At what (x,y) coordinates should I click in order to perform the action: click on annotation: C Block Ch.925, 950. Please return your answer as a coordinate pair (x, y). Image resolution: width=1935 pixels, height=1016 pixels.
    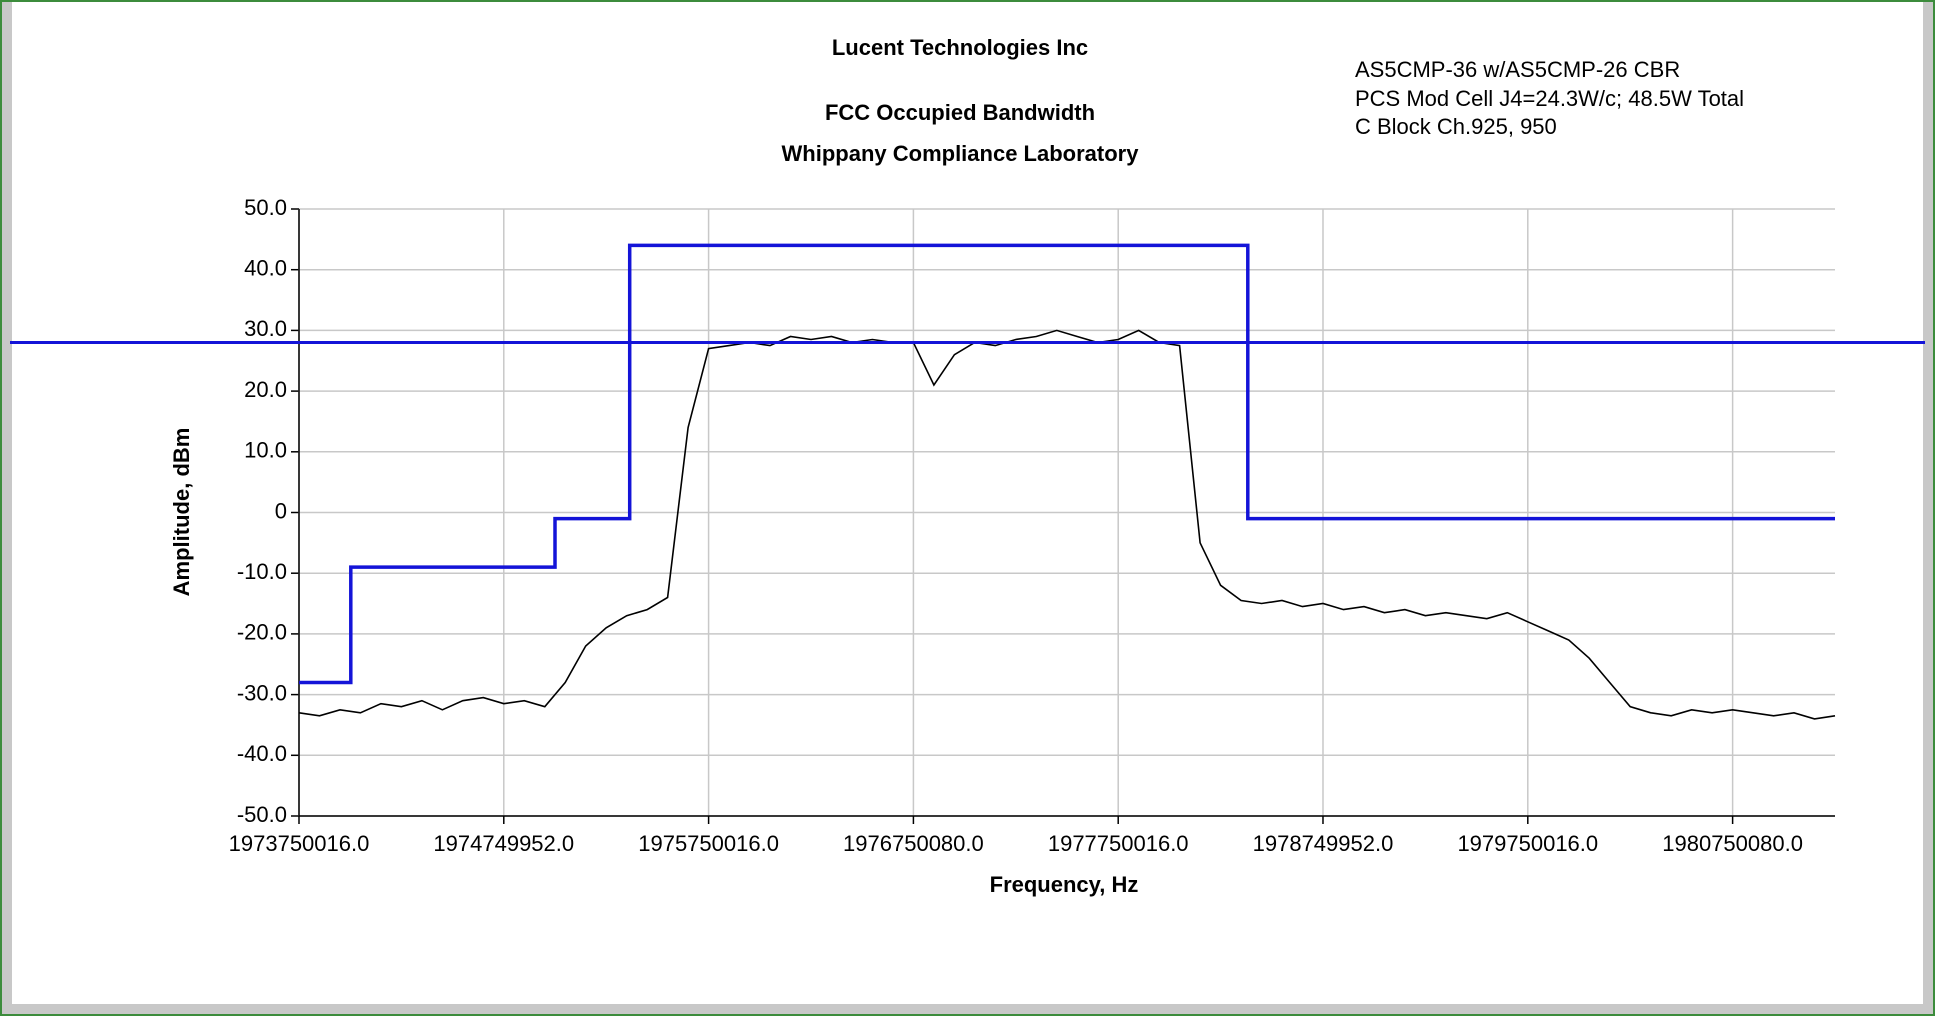
    Looking at the image, I should click on (1456, 126).